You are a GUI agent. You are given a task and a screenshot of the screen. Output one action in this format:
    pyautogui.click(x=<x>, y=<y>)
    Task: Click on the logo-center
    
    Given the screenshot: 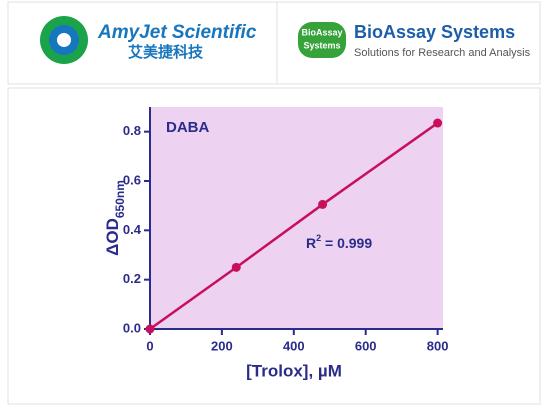 What is the action you would take?
    pyautogui.click(x=64, y=40)
    